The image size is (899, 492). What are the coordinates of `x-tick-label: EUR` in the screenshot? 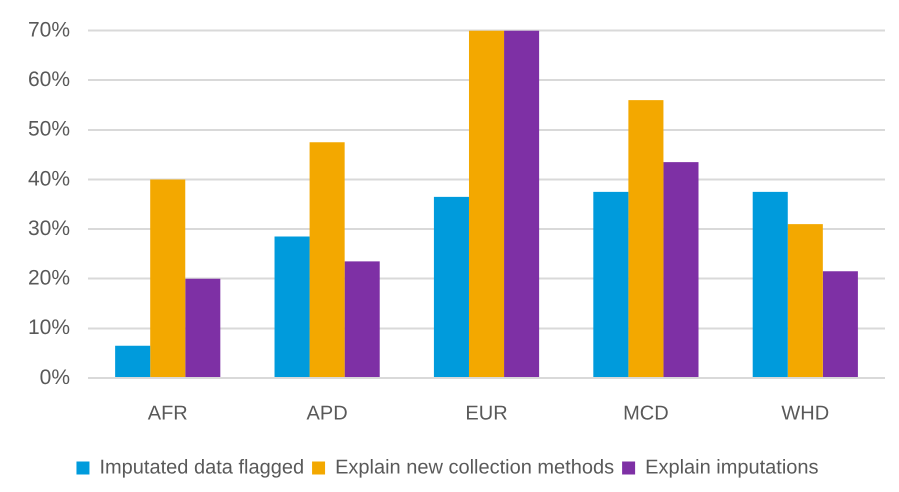 It's located at (486, 413).